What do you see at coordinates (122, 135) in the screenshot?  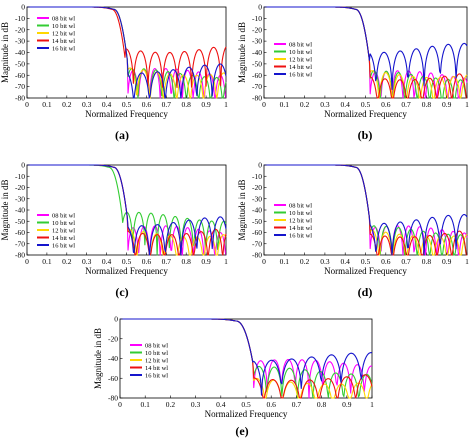 I see `panel-label: (a)` at bounding box center [122, 135].